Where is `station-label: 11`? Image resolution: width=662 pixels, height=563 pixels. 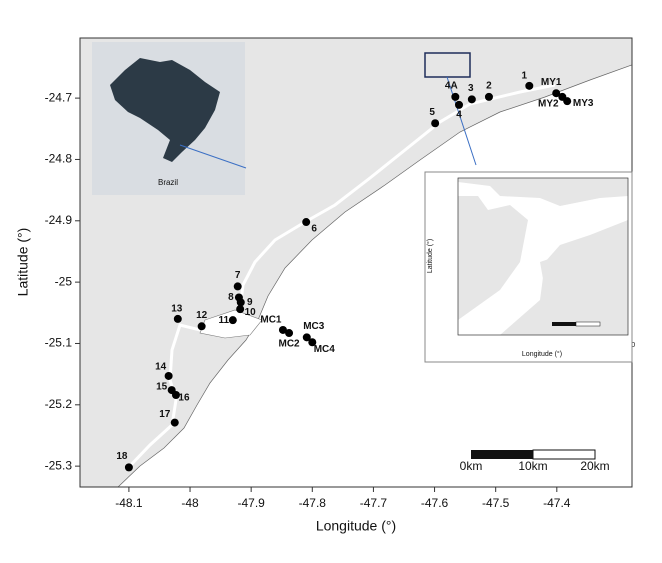
station-label: 11 is located at coordinates (224, 320).